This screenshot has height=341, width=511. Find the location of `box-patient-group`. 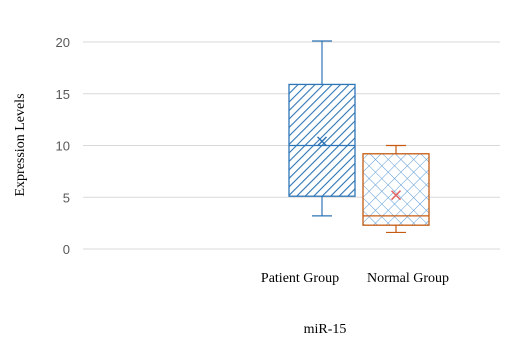

box-patient-group is located at coordinates (322, 128).